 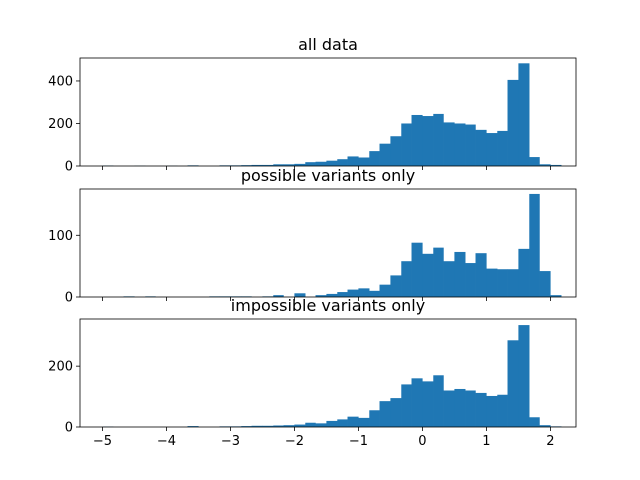 What do you see at coordinates (60, 81) in the screenshot?
I see `y-tick-label: 400` at bounding box center [60, 81].